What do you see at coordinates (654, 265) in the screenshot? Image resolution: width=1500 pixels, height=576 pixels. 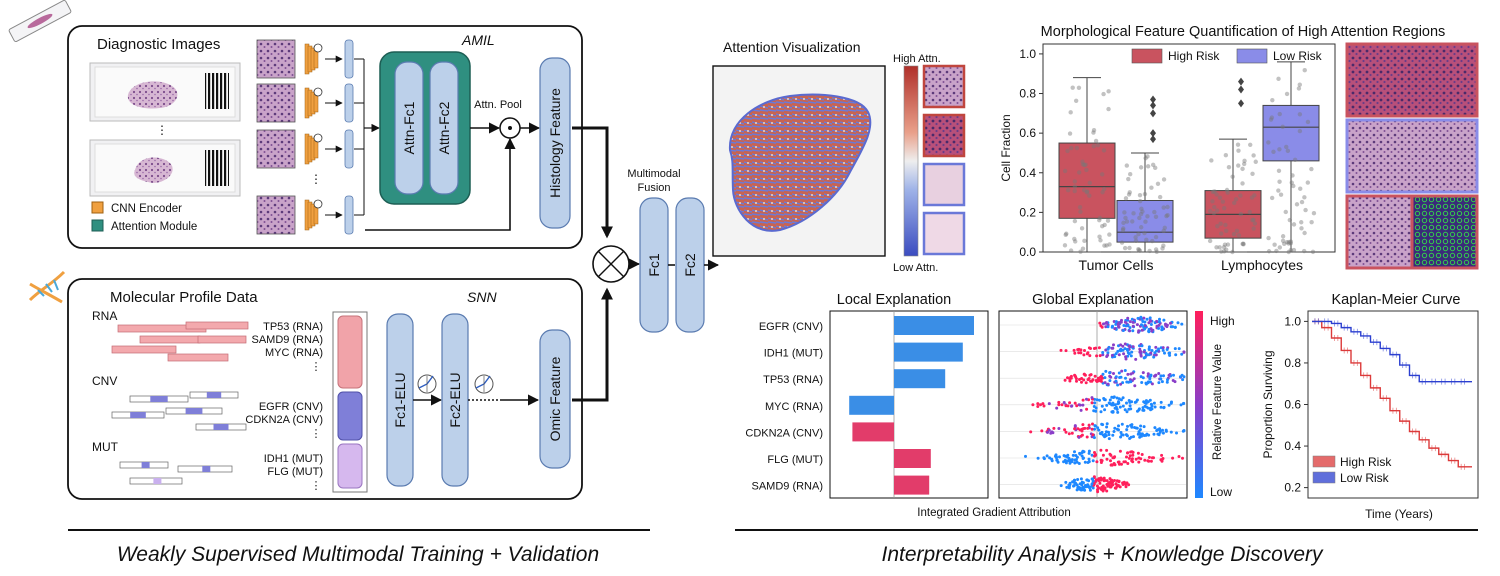 I see `fusion-fc1-label: Fc1` at bounding box center [654, 265].